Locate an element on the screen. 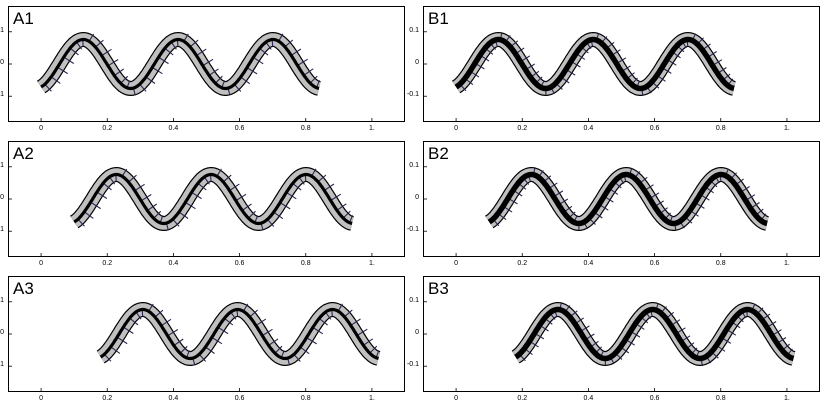 The width and height of the screenshot is (830, 409). panel-label: B1 is located at coordinates (438, 18).